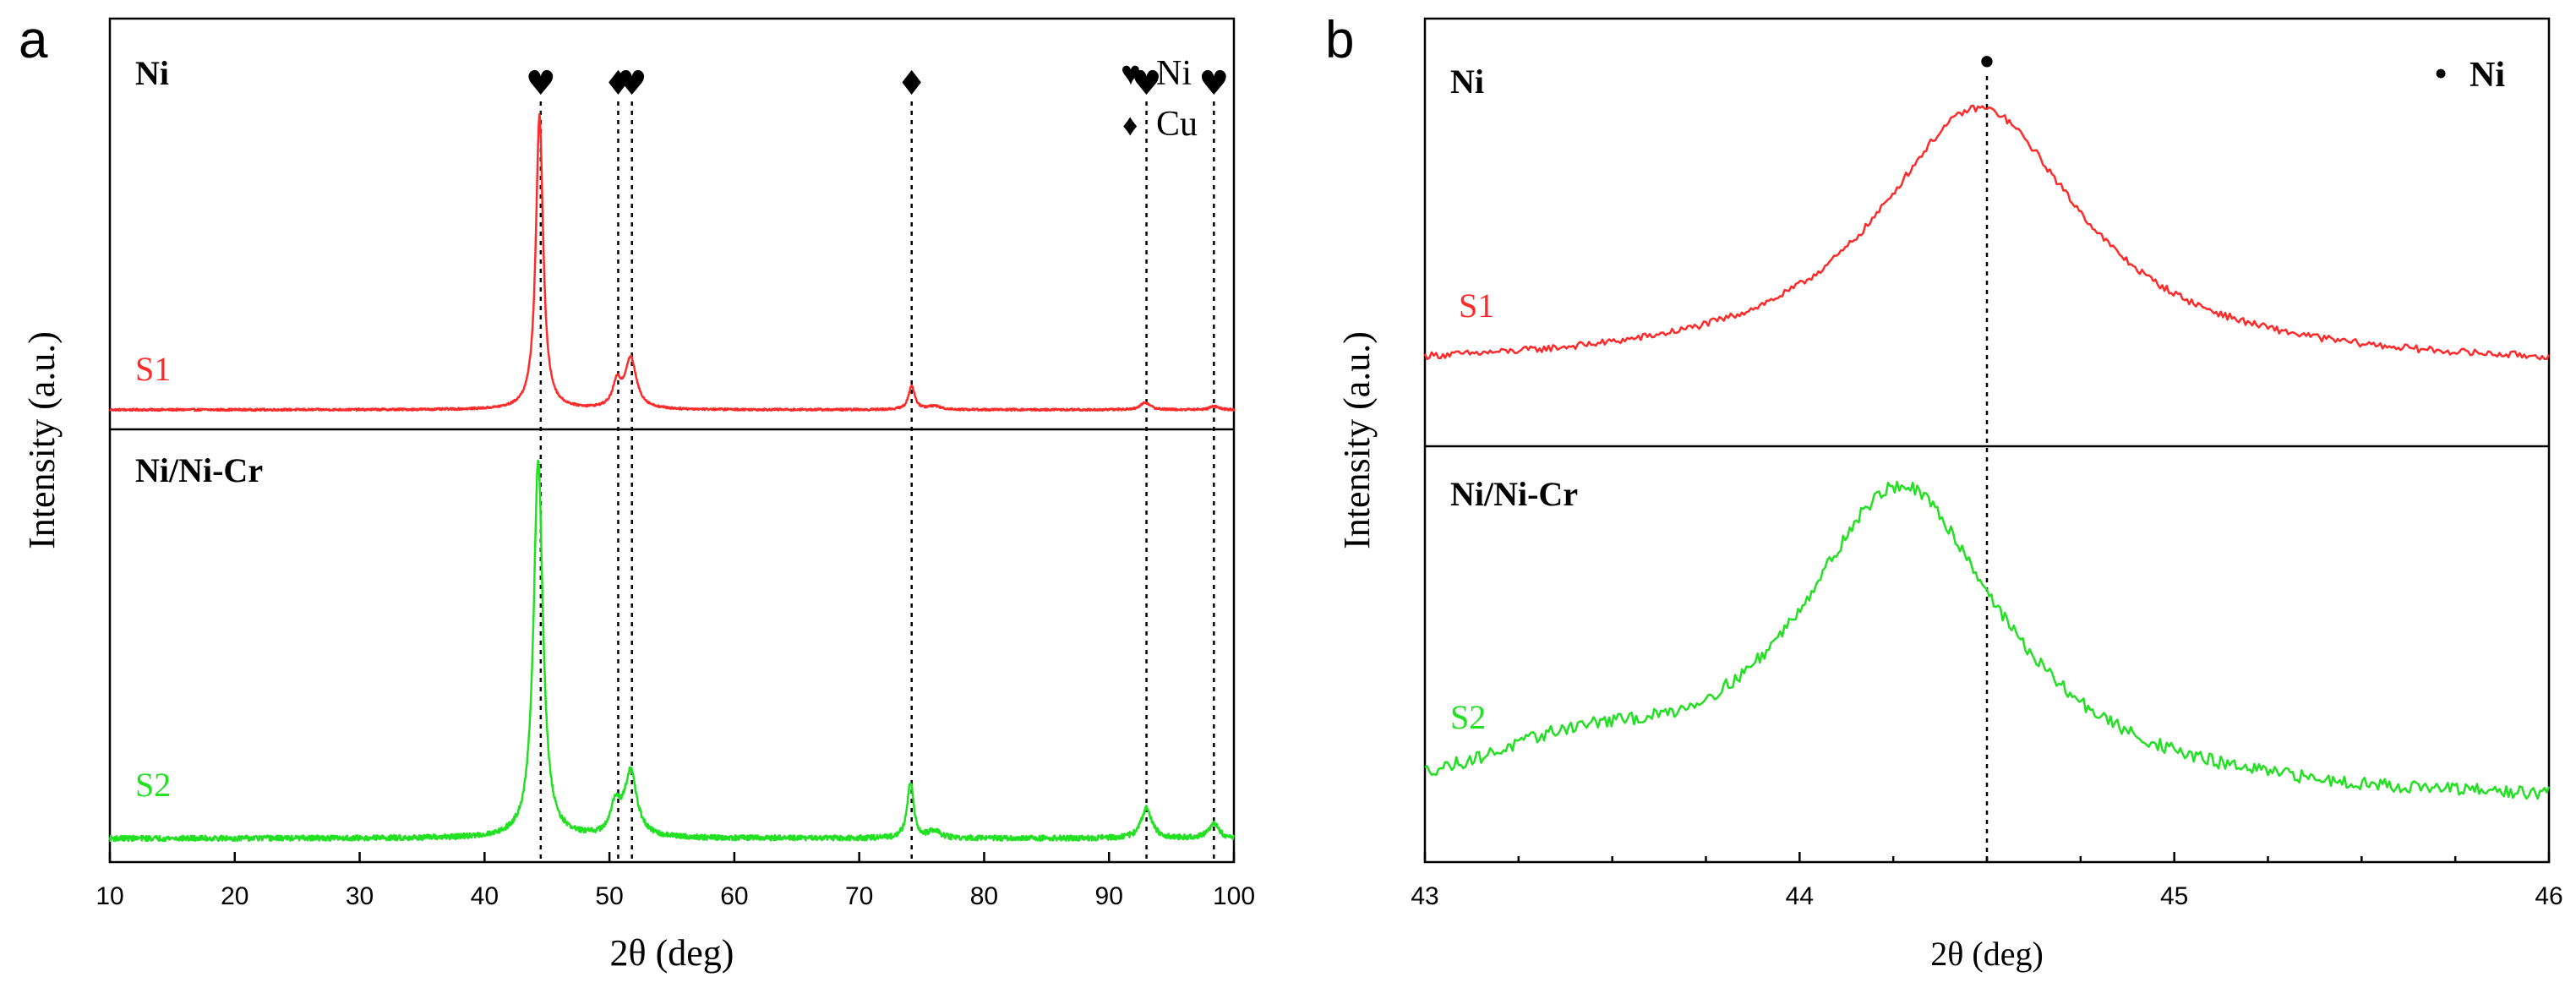 This screenshot has height=999, width=2576. I want to click on peak-marker-1: ♦, so click(618, 83).